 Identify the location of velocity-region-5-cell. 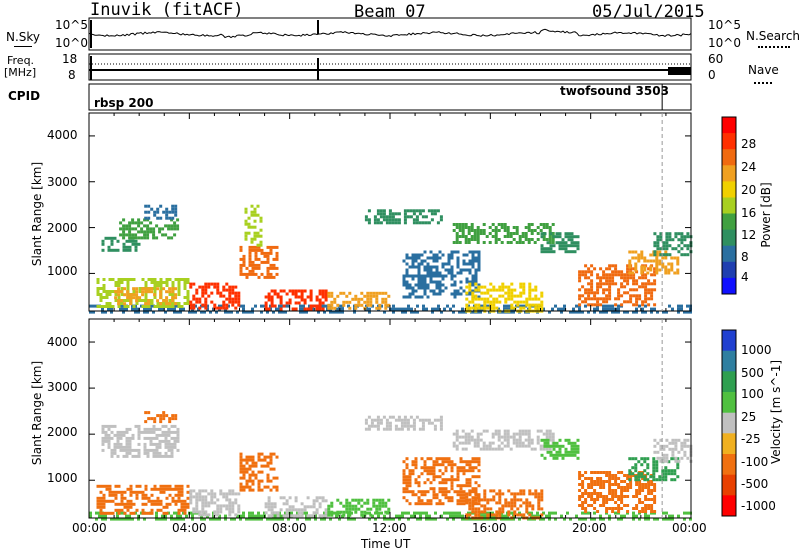
(268, 457).